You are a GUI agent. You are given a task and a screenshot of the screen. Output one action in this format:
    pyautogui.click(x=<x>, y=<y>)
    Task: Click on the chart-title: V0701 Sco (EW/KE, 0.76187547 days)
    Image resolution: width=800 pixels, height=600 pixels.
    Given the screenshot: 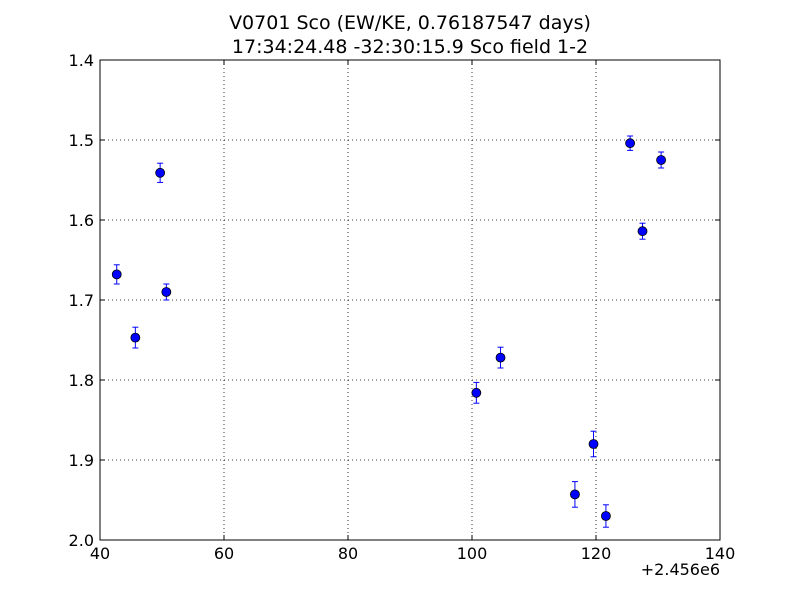 What is the action you would take?
    pyautogui.click(x=410, y=23)
    